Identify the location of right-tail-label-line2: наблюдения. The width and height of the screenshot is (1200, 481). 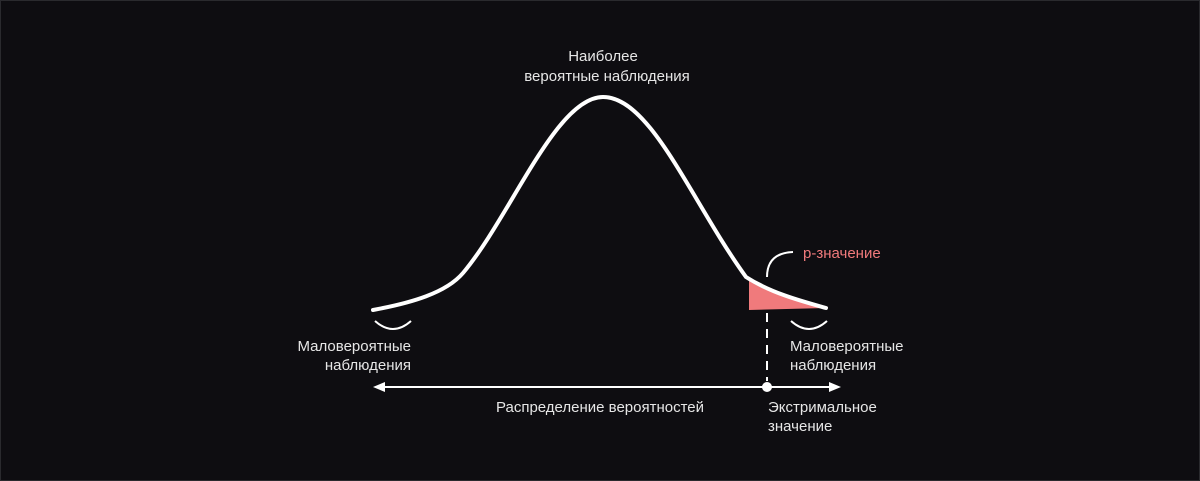
(833, 365).